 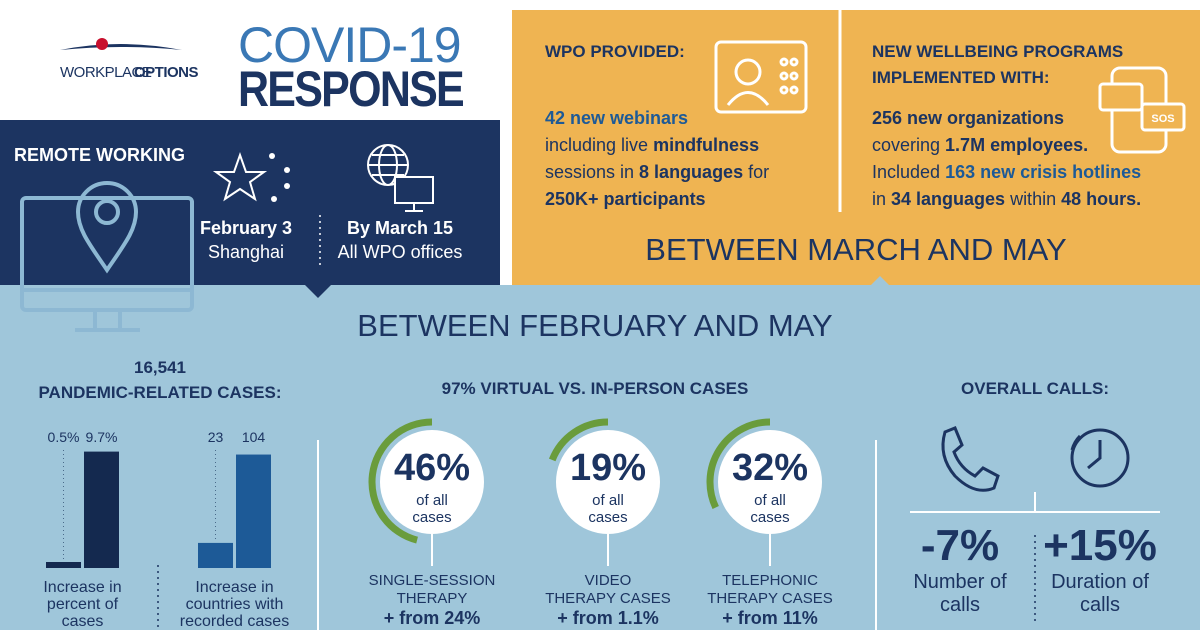 What do you see at coordinates (160, 367) in the screenshot?
I see `cases-total: 16,541` at bounding box center [160, 367].